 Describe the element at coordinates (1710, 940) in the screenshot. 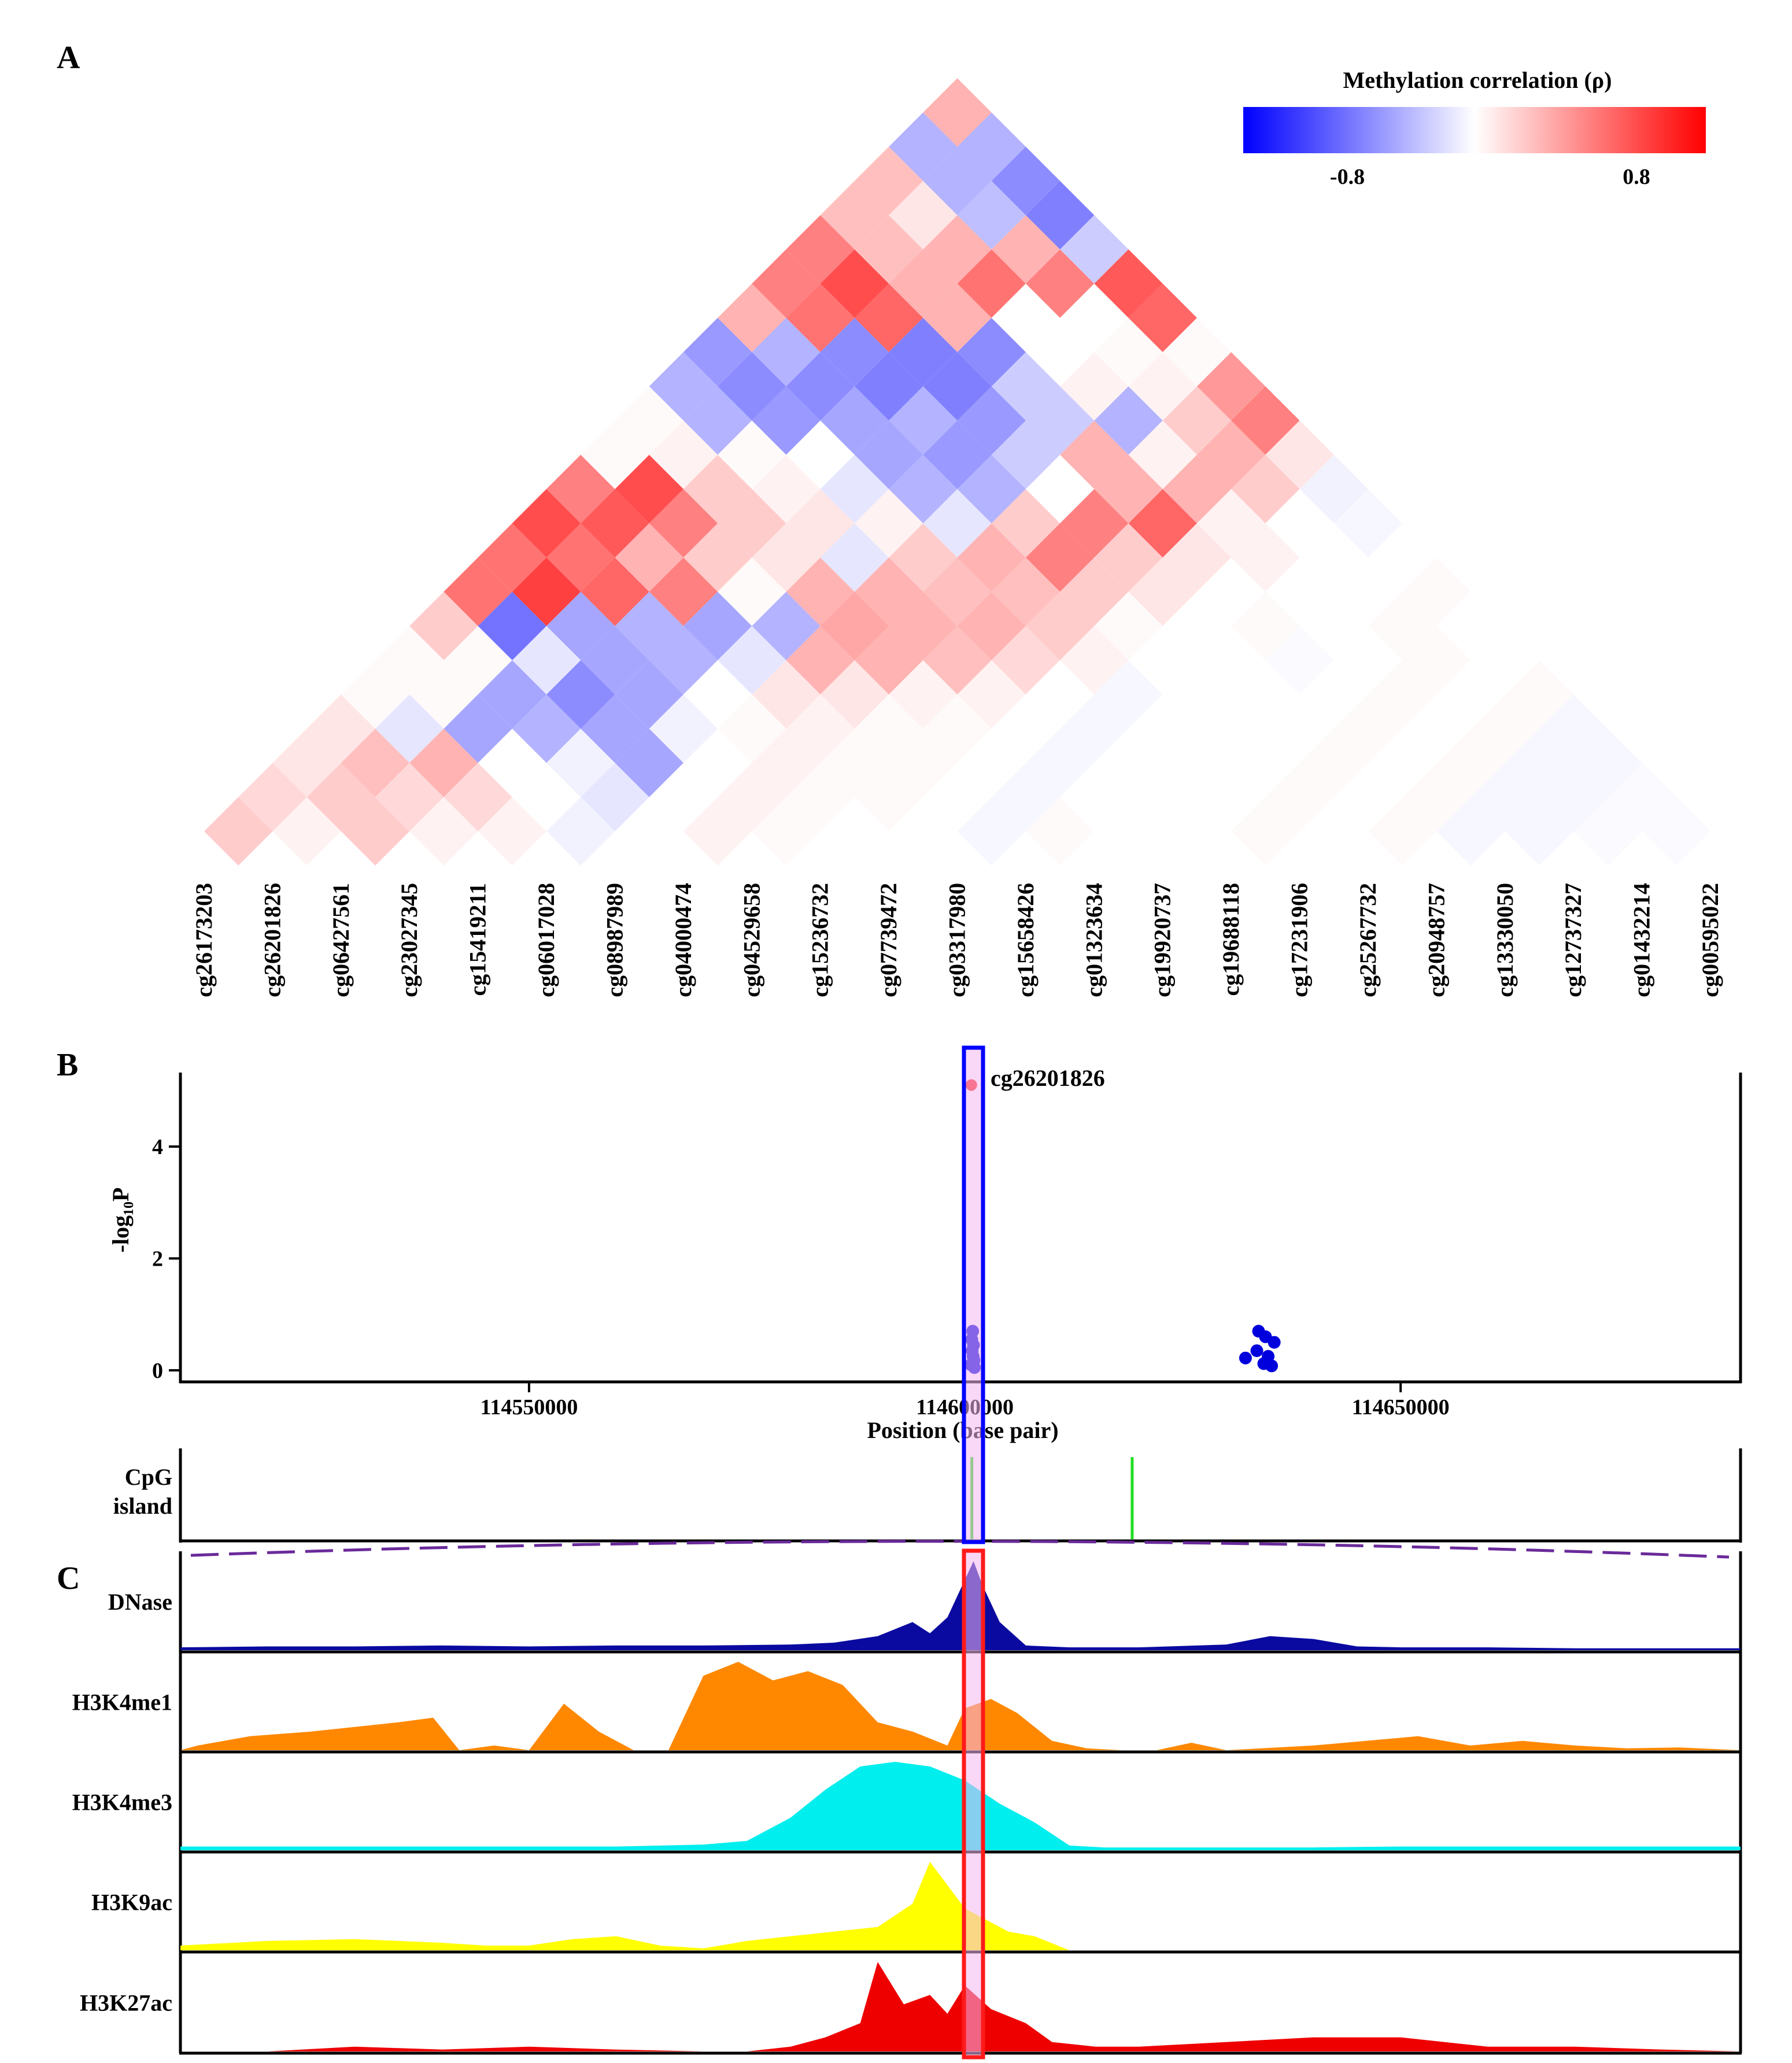

I see `cpg-label: cg00595022` at that location.